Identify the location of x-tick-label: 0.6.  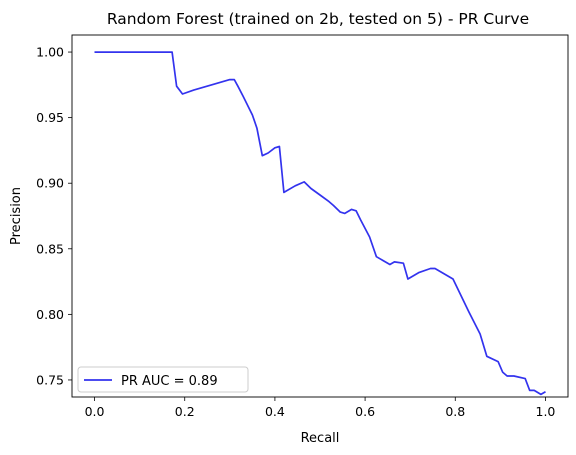
(365, 411).